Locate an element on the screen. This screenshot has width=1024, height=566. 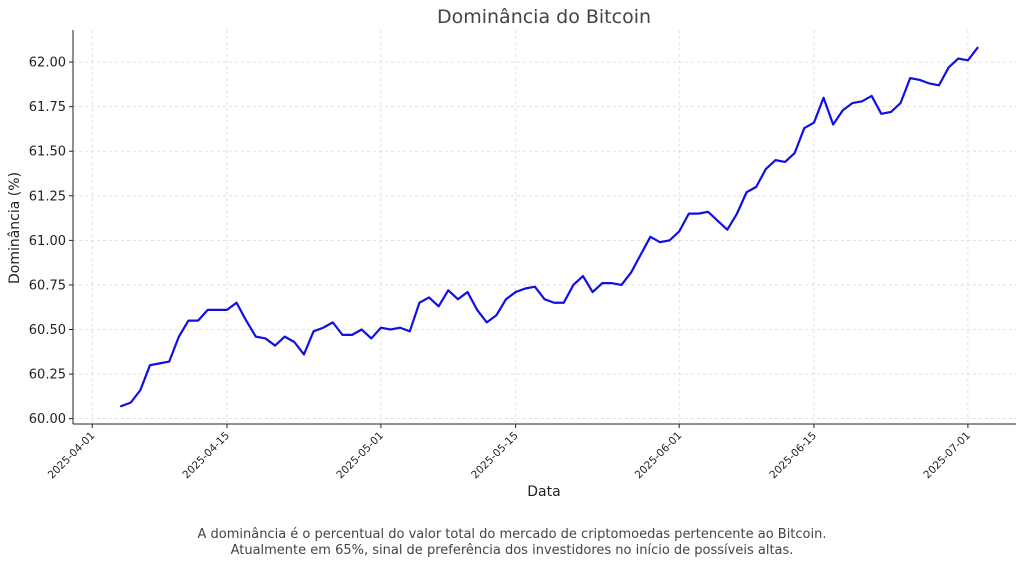
y-tick-label: 61.75 is located at coordinates (47, 107).